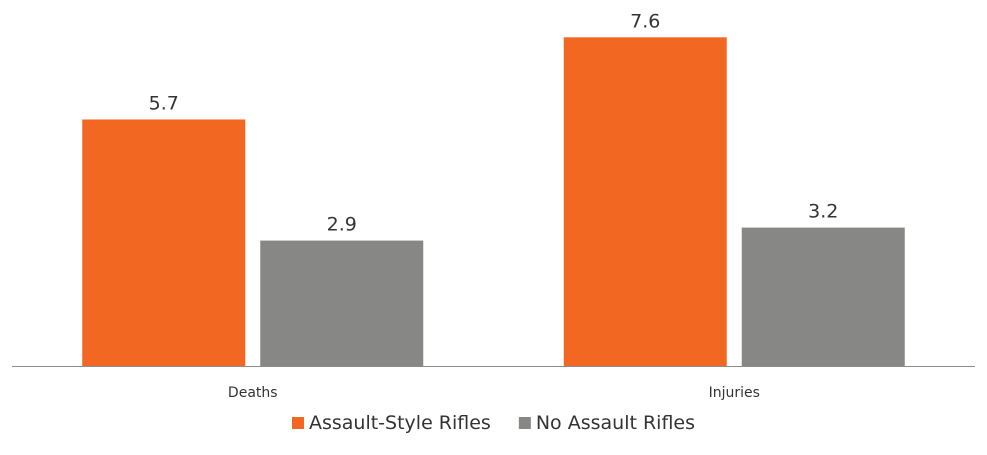 This screenshot has width=987, height=455. I want to click on legend-label-0: Assault-Style Rifles, so click(400, 423).